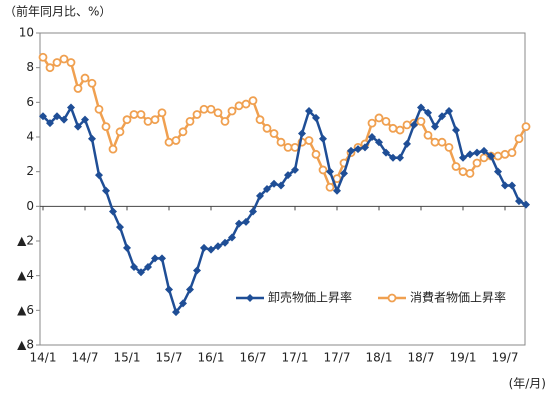 The image size is (550, 404). Describe the element at coordinates (250, 298) in the screenshot. I see `legend-marker` at that location.